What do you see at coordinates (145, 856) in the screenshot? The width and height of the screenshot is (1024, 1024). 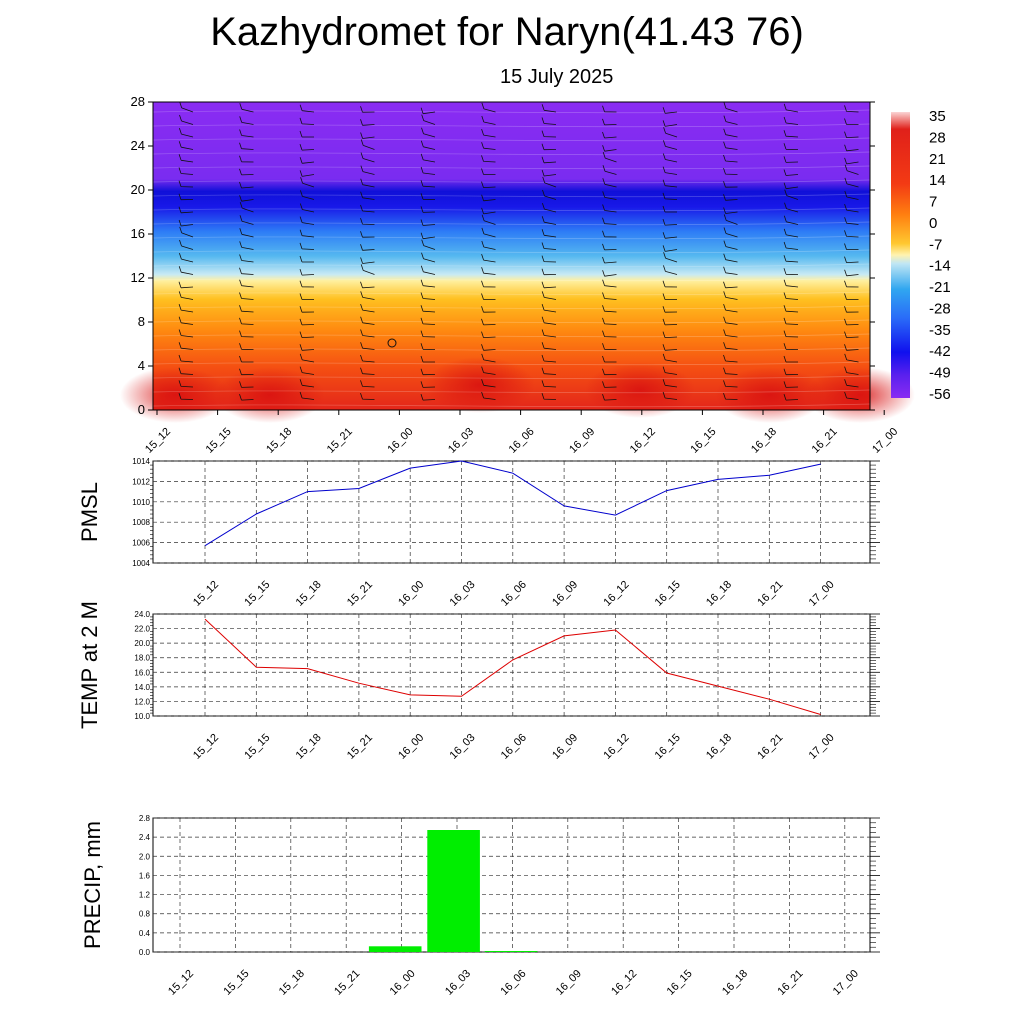 I see `precip-ytick-label: 2.0` at bounding box center [145, 856].